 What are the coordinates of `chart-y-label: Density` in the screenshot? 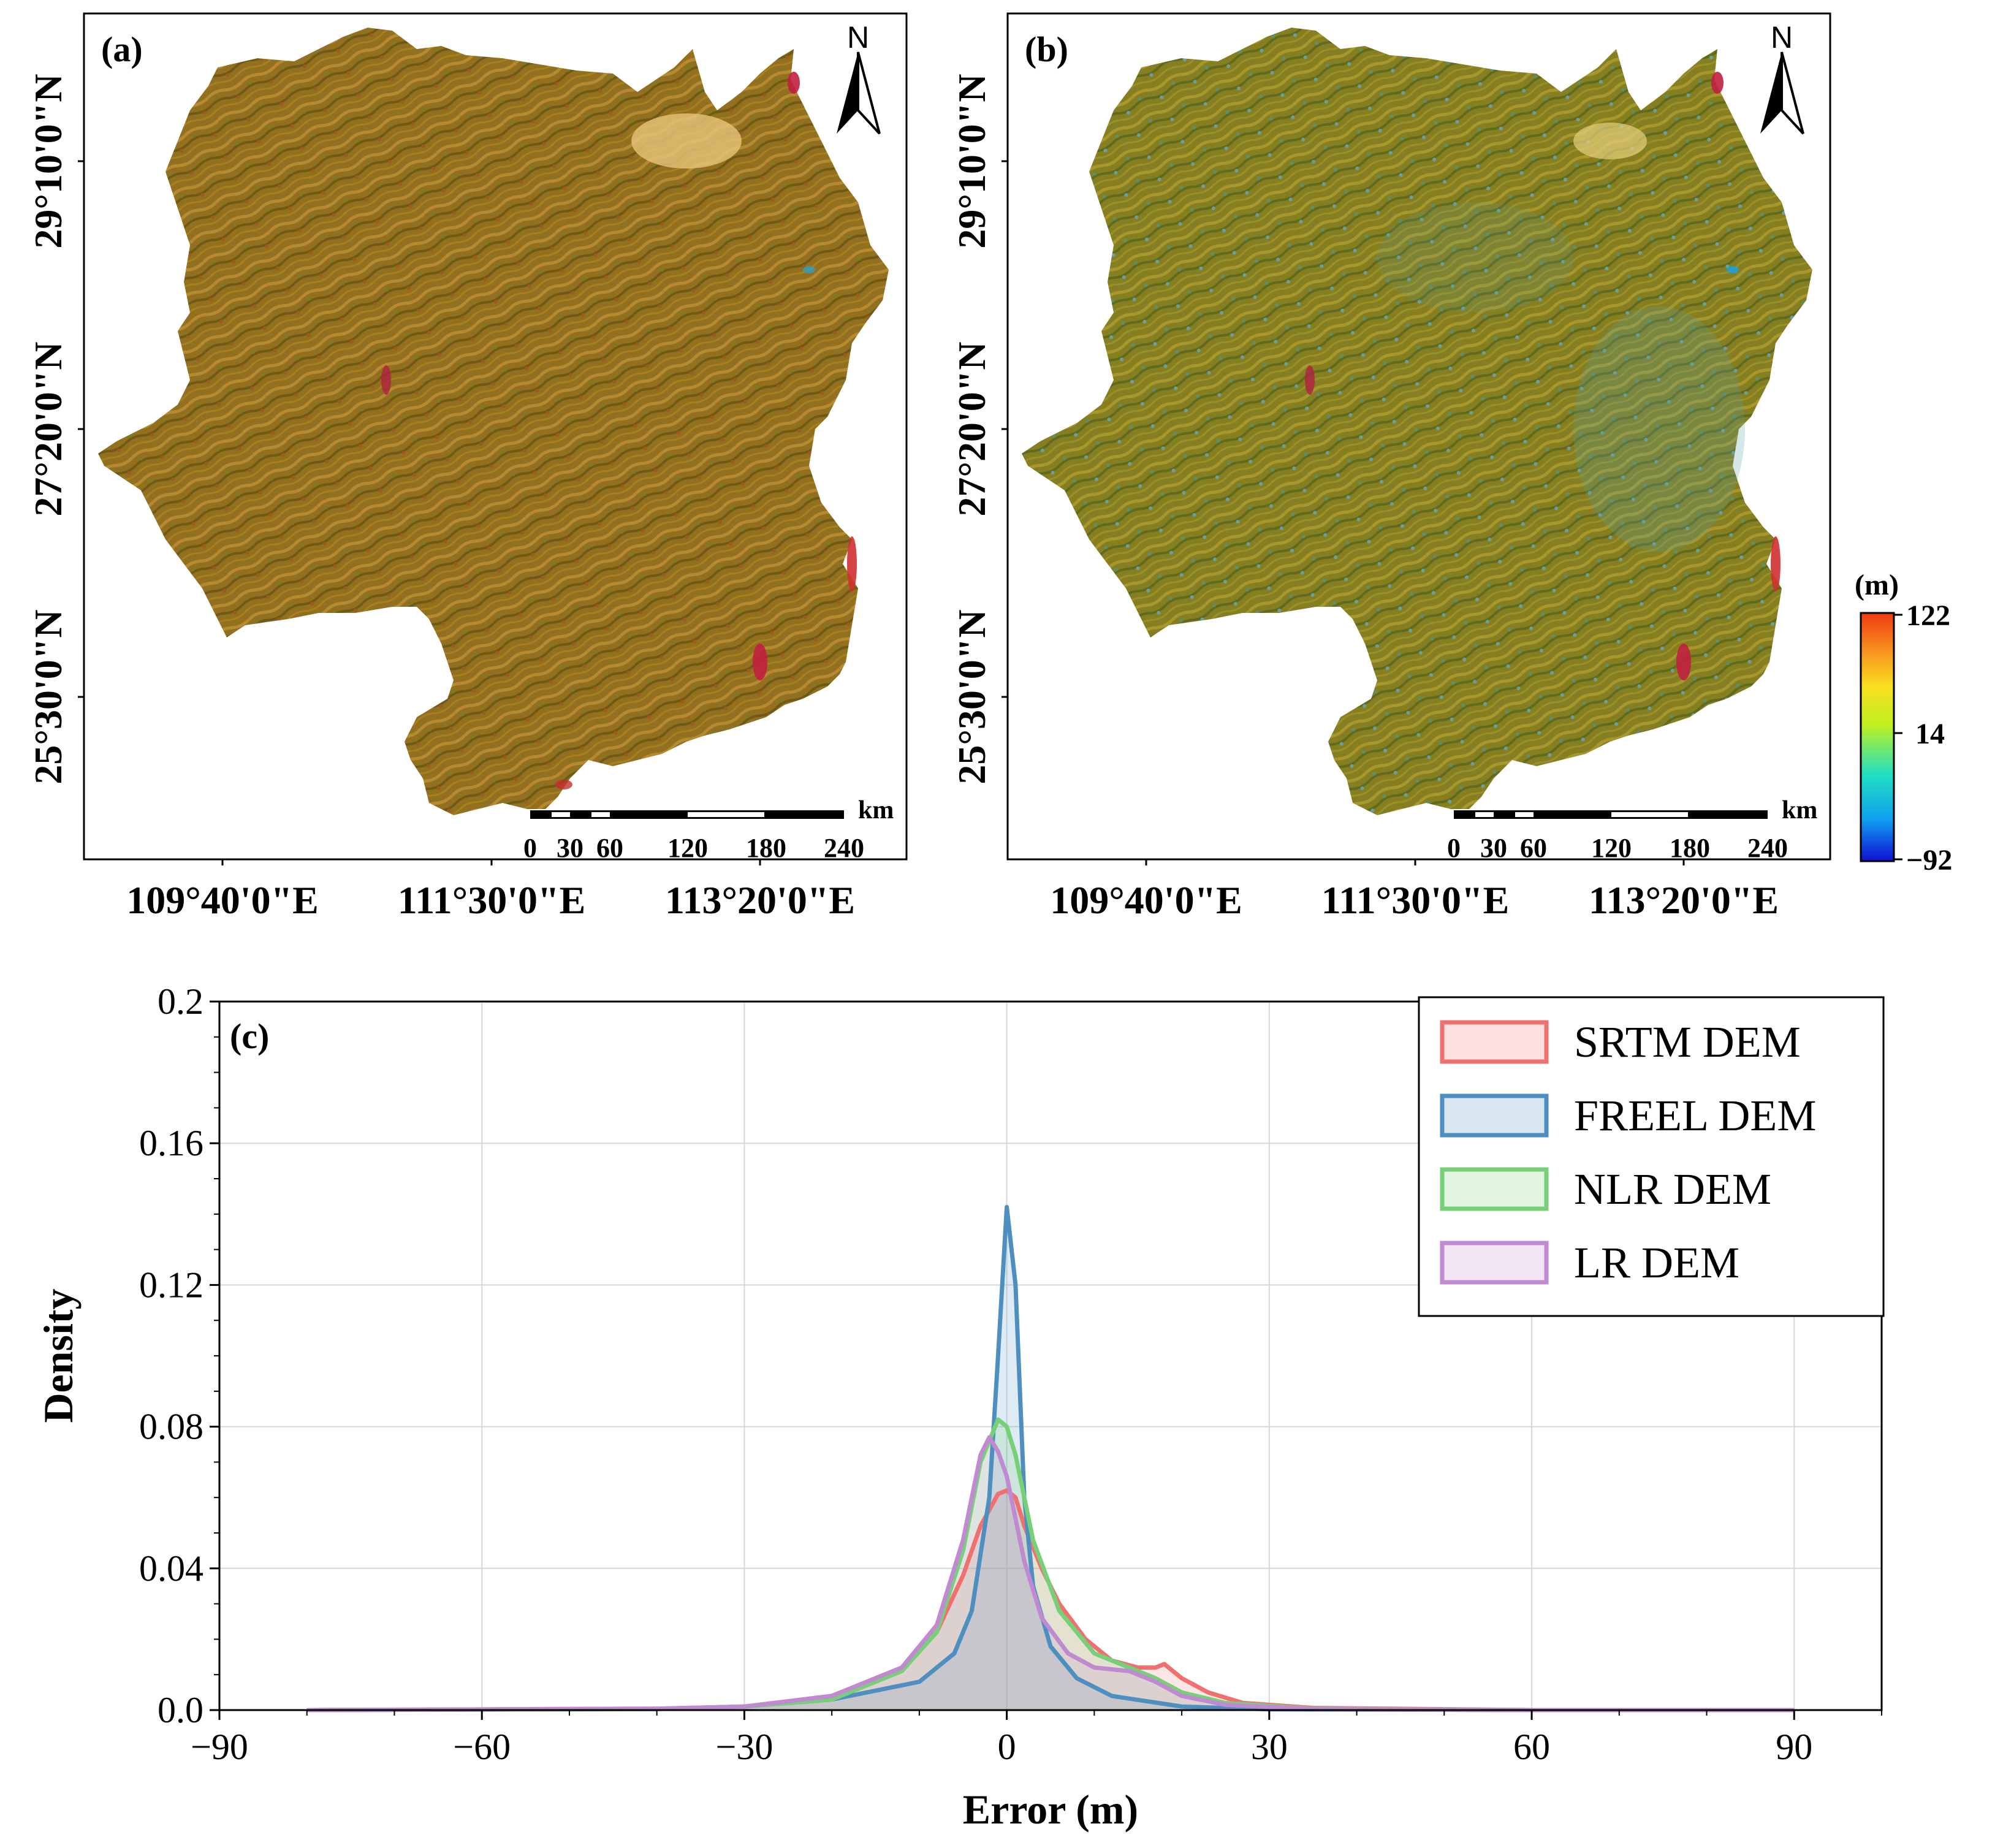 It's located at (58, 1355).